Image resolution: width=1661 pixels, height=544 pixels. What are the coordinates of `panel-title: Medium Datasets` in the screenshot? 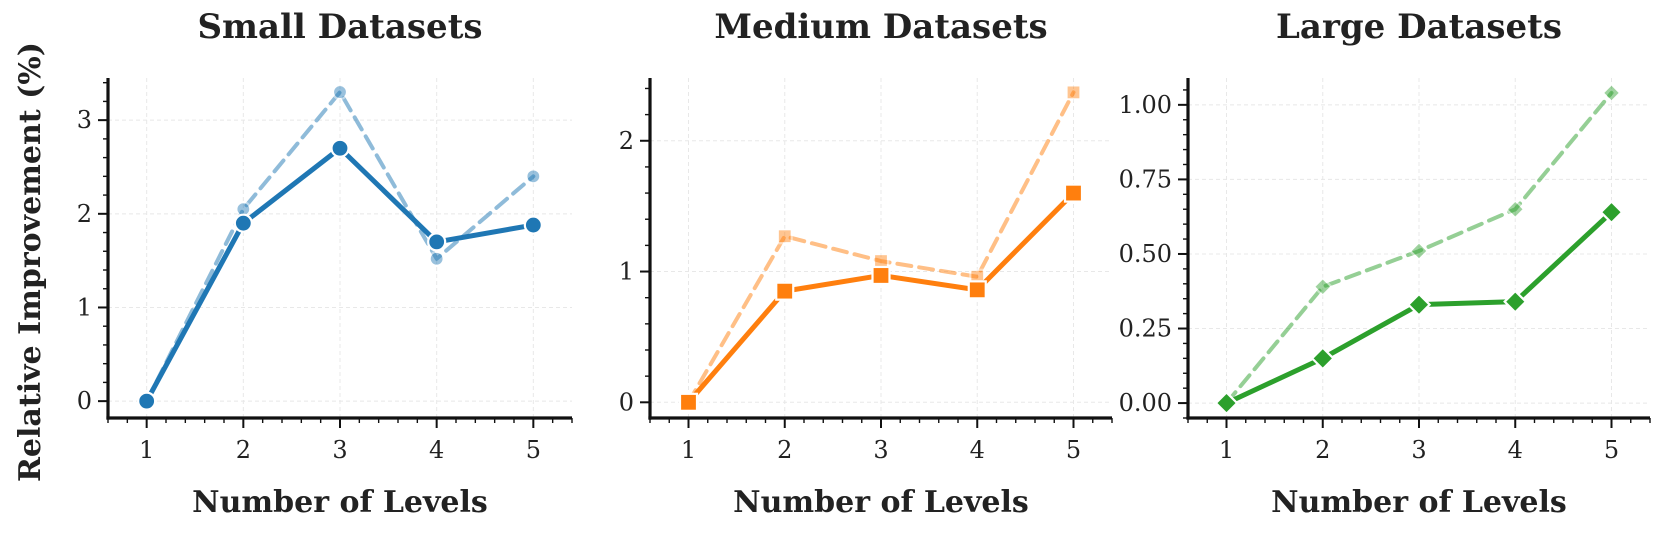 It's located at (880, 27).